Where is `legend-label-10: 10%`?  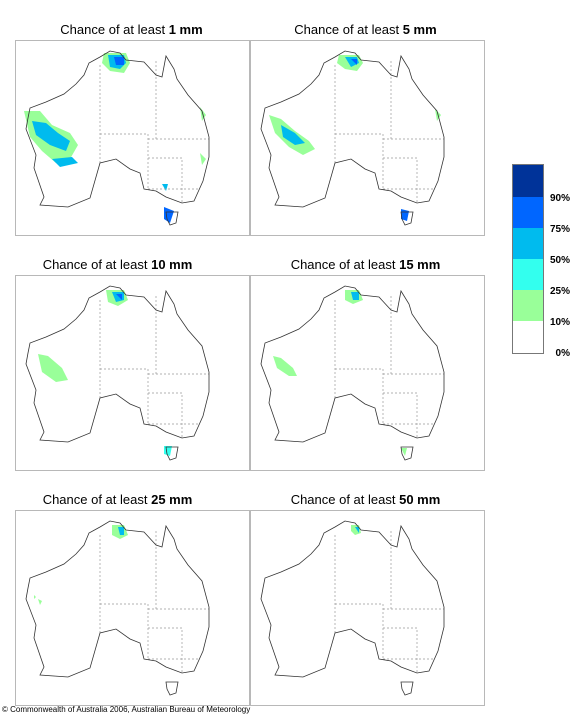 legend-label-10: 10% is located at coordinates (559, 322).